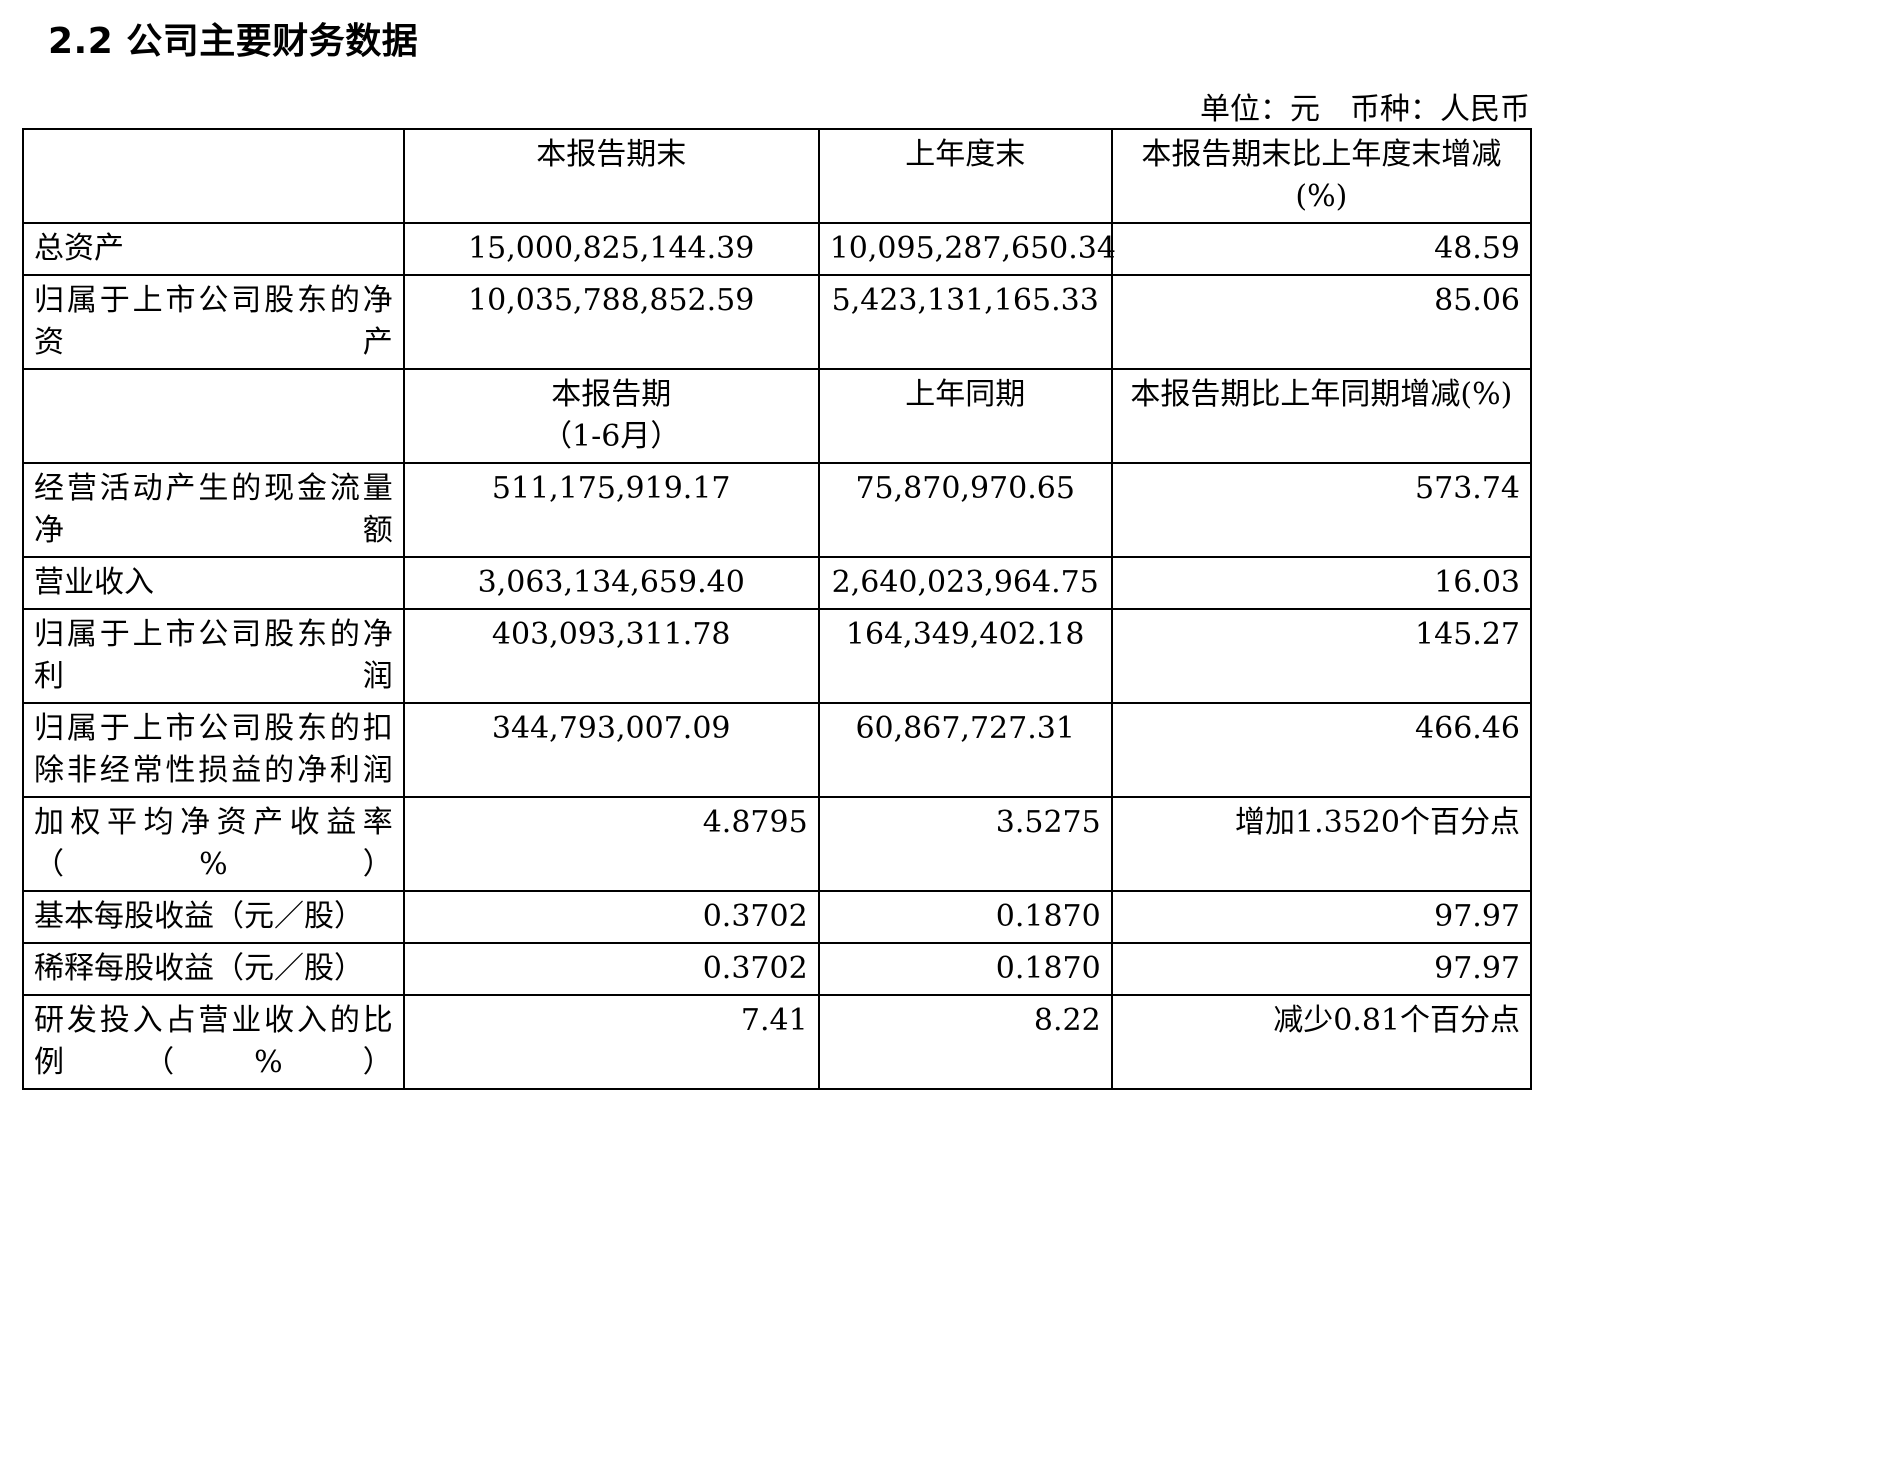 The image size is (1902, 1482). What do you see at coordinates (1365, 109) in the screenshot?
I see `unit-currency-note: 单位：元 币种：人民币` at bounding box center [1365, 109].